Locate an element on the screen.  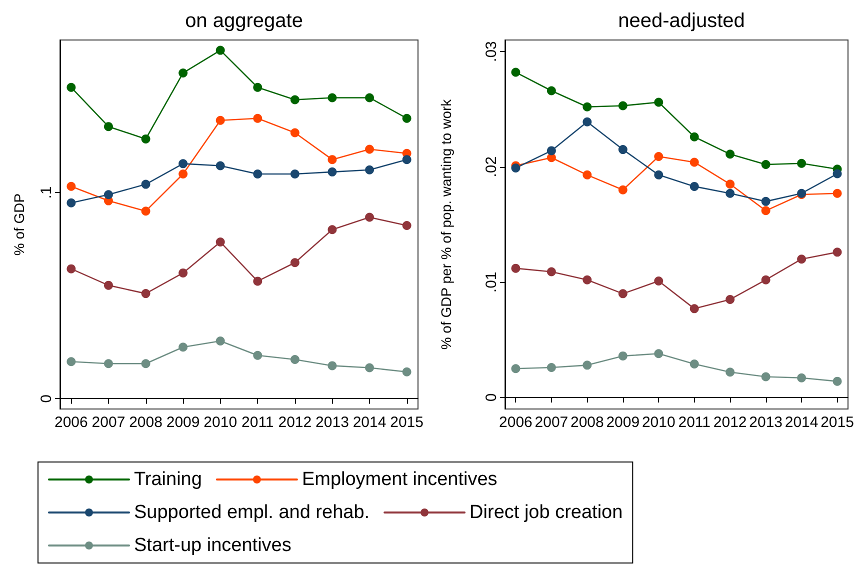
chart-title: on aggregate is located at coordinates (244, 21).